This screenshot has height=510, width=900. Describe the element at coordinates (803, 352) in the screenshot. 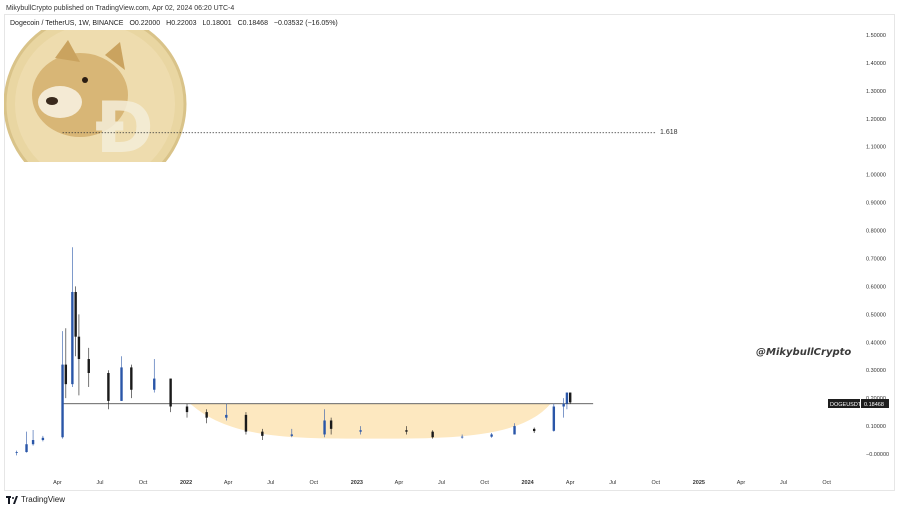

I see `author-watermark: @MikybullCrypto` at that location.